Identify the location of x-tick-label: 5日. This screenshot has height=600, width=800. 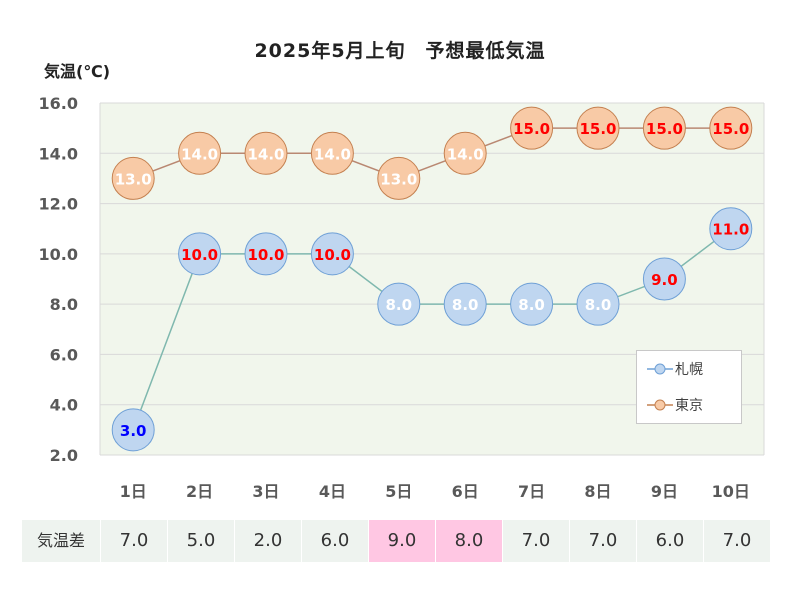
(398, 491).